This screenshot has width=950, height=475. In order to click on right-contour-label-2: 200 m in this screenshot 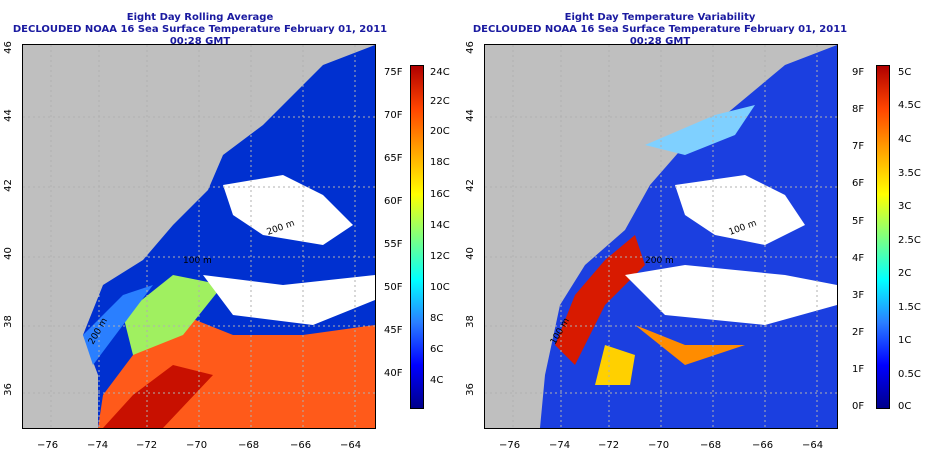, I will do `click(659, 261)`.